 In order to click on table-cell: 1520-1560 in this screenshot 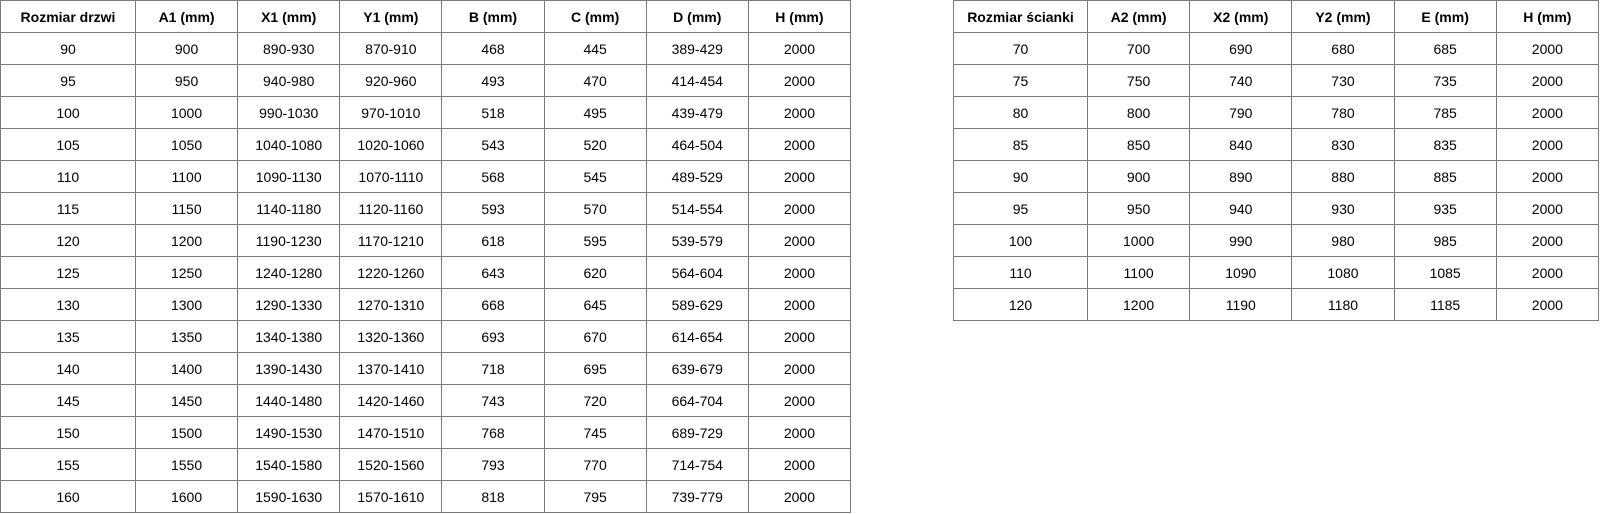, I will do `click(391, 464)`.